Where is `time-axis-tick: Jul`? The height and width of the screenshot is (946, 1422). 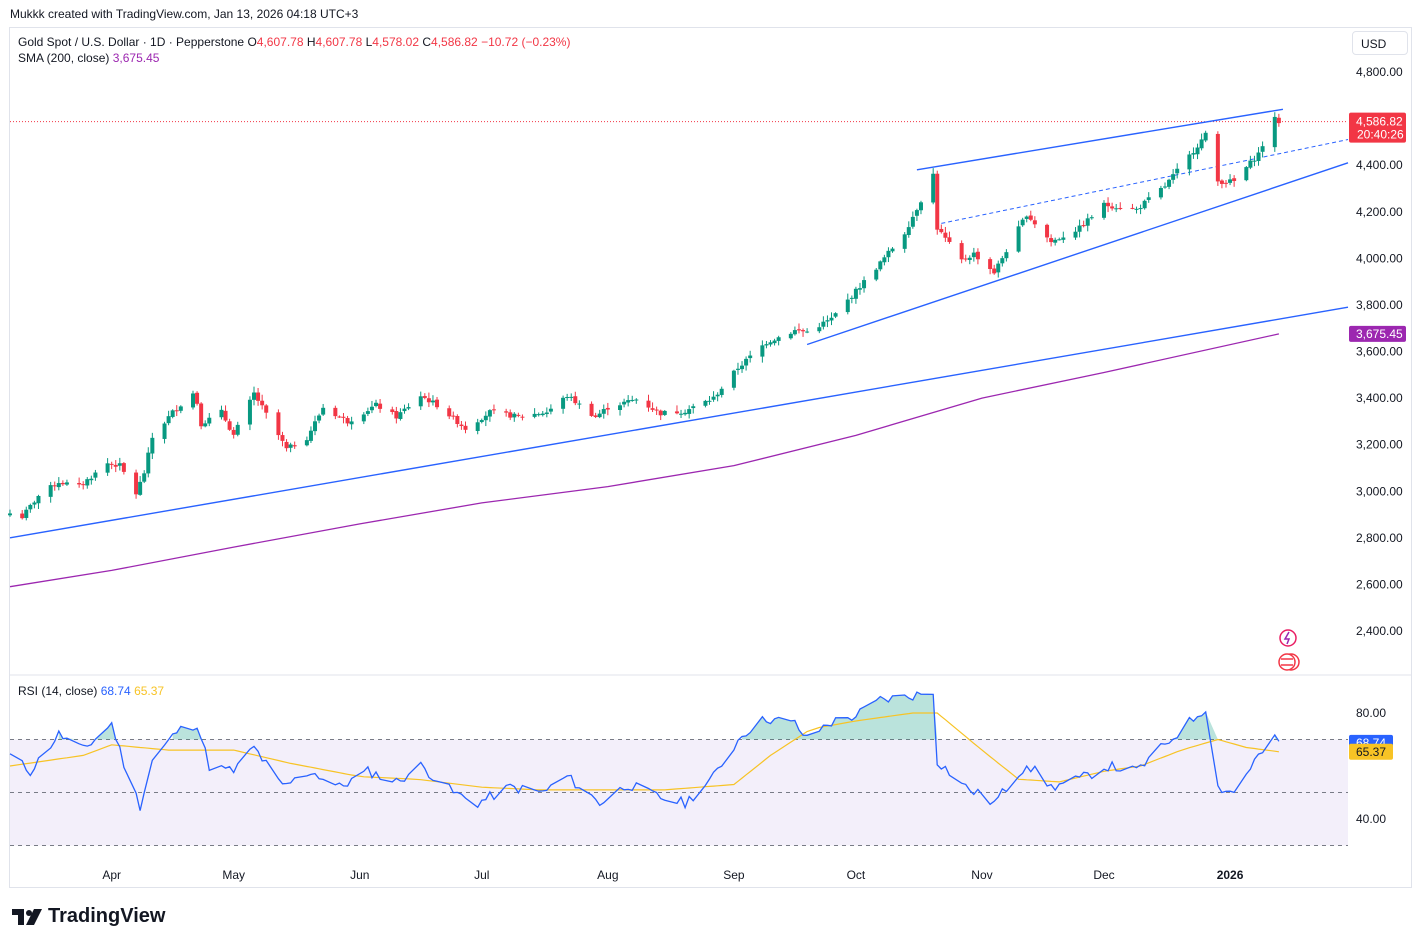 time-axis-tick: Jul is located at coordinates (481, 875).